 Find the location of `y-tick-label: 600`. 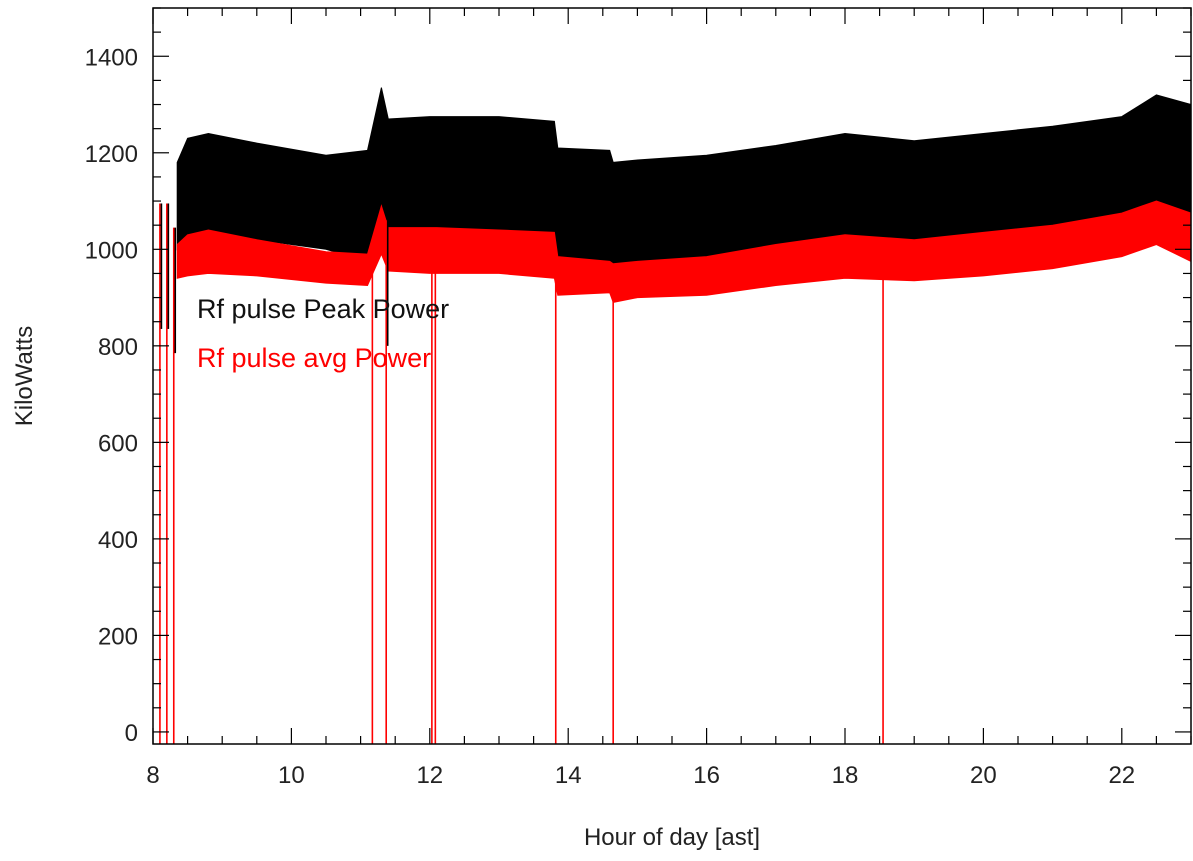

y-tick-label: 600 is located at coordinates (118, 443).